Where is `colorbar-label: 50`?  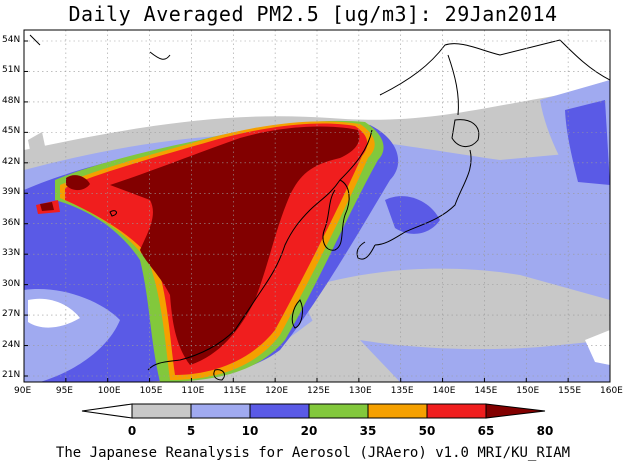 colorbar-label: 50 is located at coordinates (427, 431).